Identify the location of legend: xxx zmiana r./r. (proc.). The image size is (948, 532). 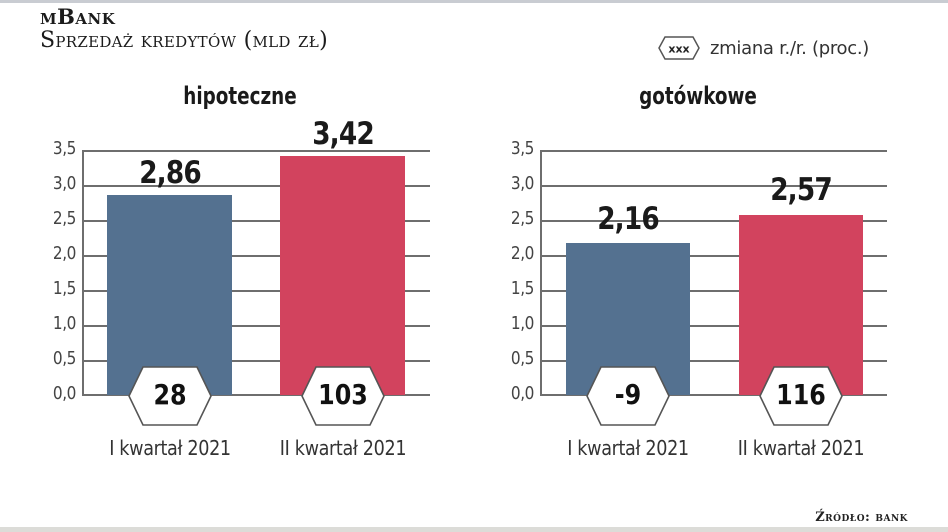
(763, 48).